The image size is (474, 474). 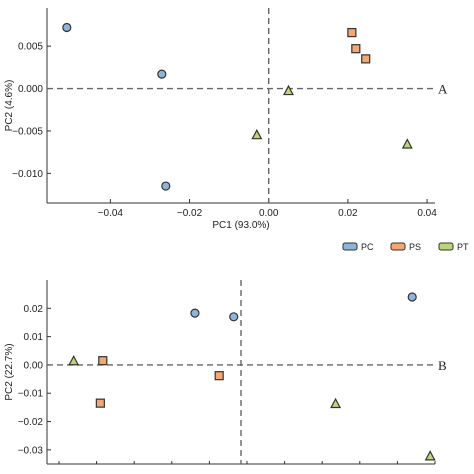 What do you see at coordinates (111, 213) in the screenshot?
I see `x-tick-label: −0.04` at bounding box center [111, 213].